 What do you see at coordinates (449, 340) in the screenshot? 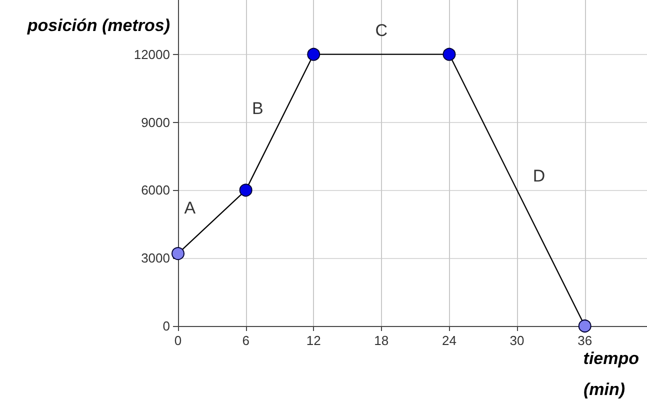
I see `x-tick-label: 24` at bounding box center [449, 340].